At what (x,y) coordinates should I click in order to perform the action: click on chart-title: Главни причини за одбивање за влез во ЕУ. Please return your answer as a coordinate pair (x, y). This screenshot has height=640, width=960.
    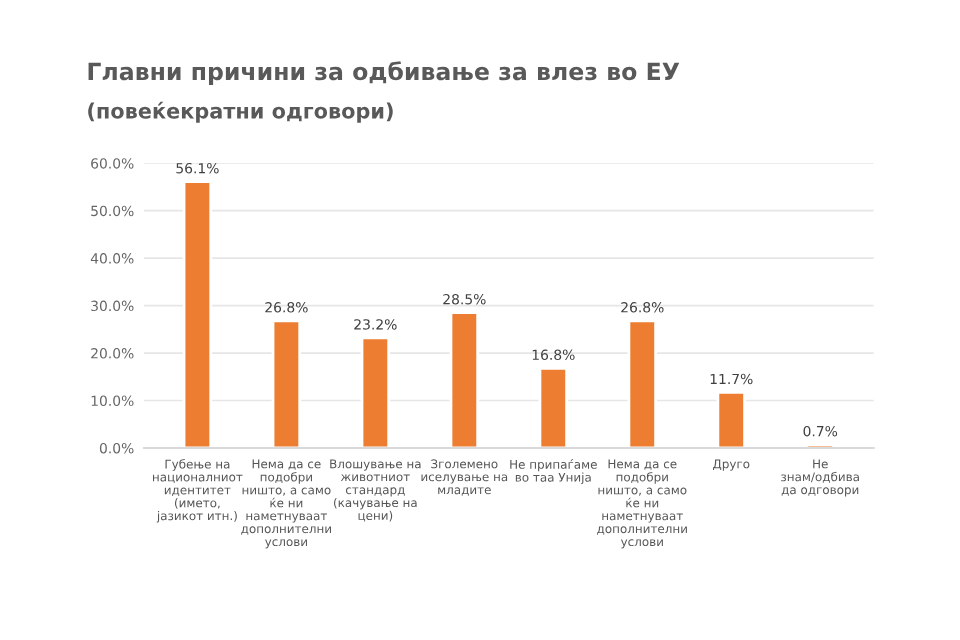
    Looking at the image, I should click on (384, 73).